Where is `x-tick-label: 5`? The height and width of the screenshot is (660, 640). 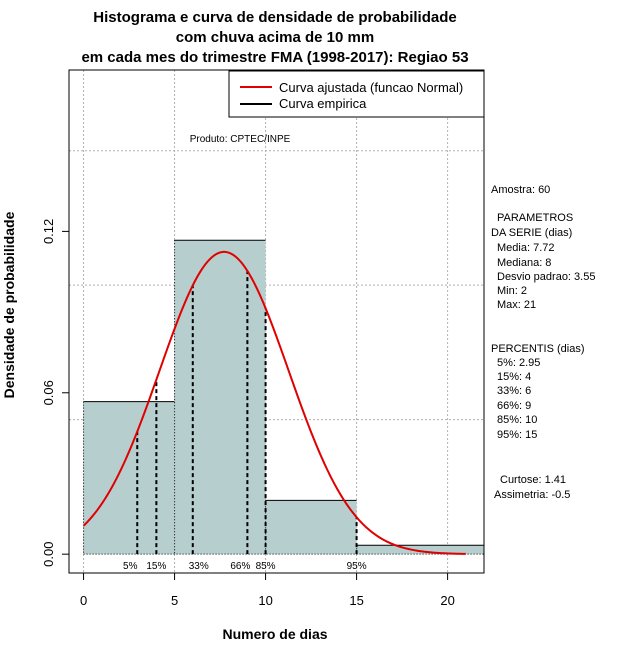 x-tick-label: 5 is located at coordinates (174, 600).